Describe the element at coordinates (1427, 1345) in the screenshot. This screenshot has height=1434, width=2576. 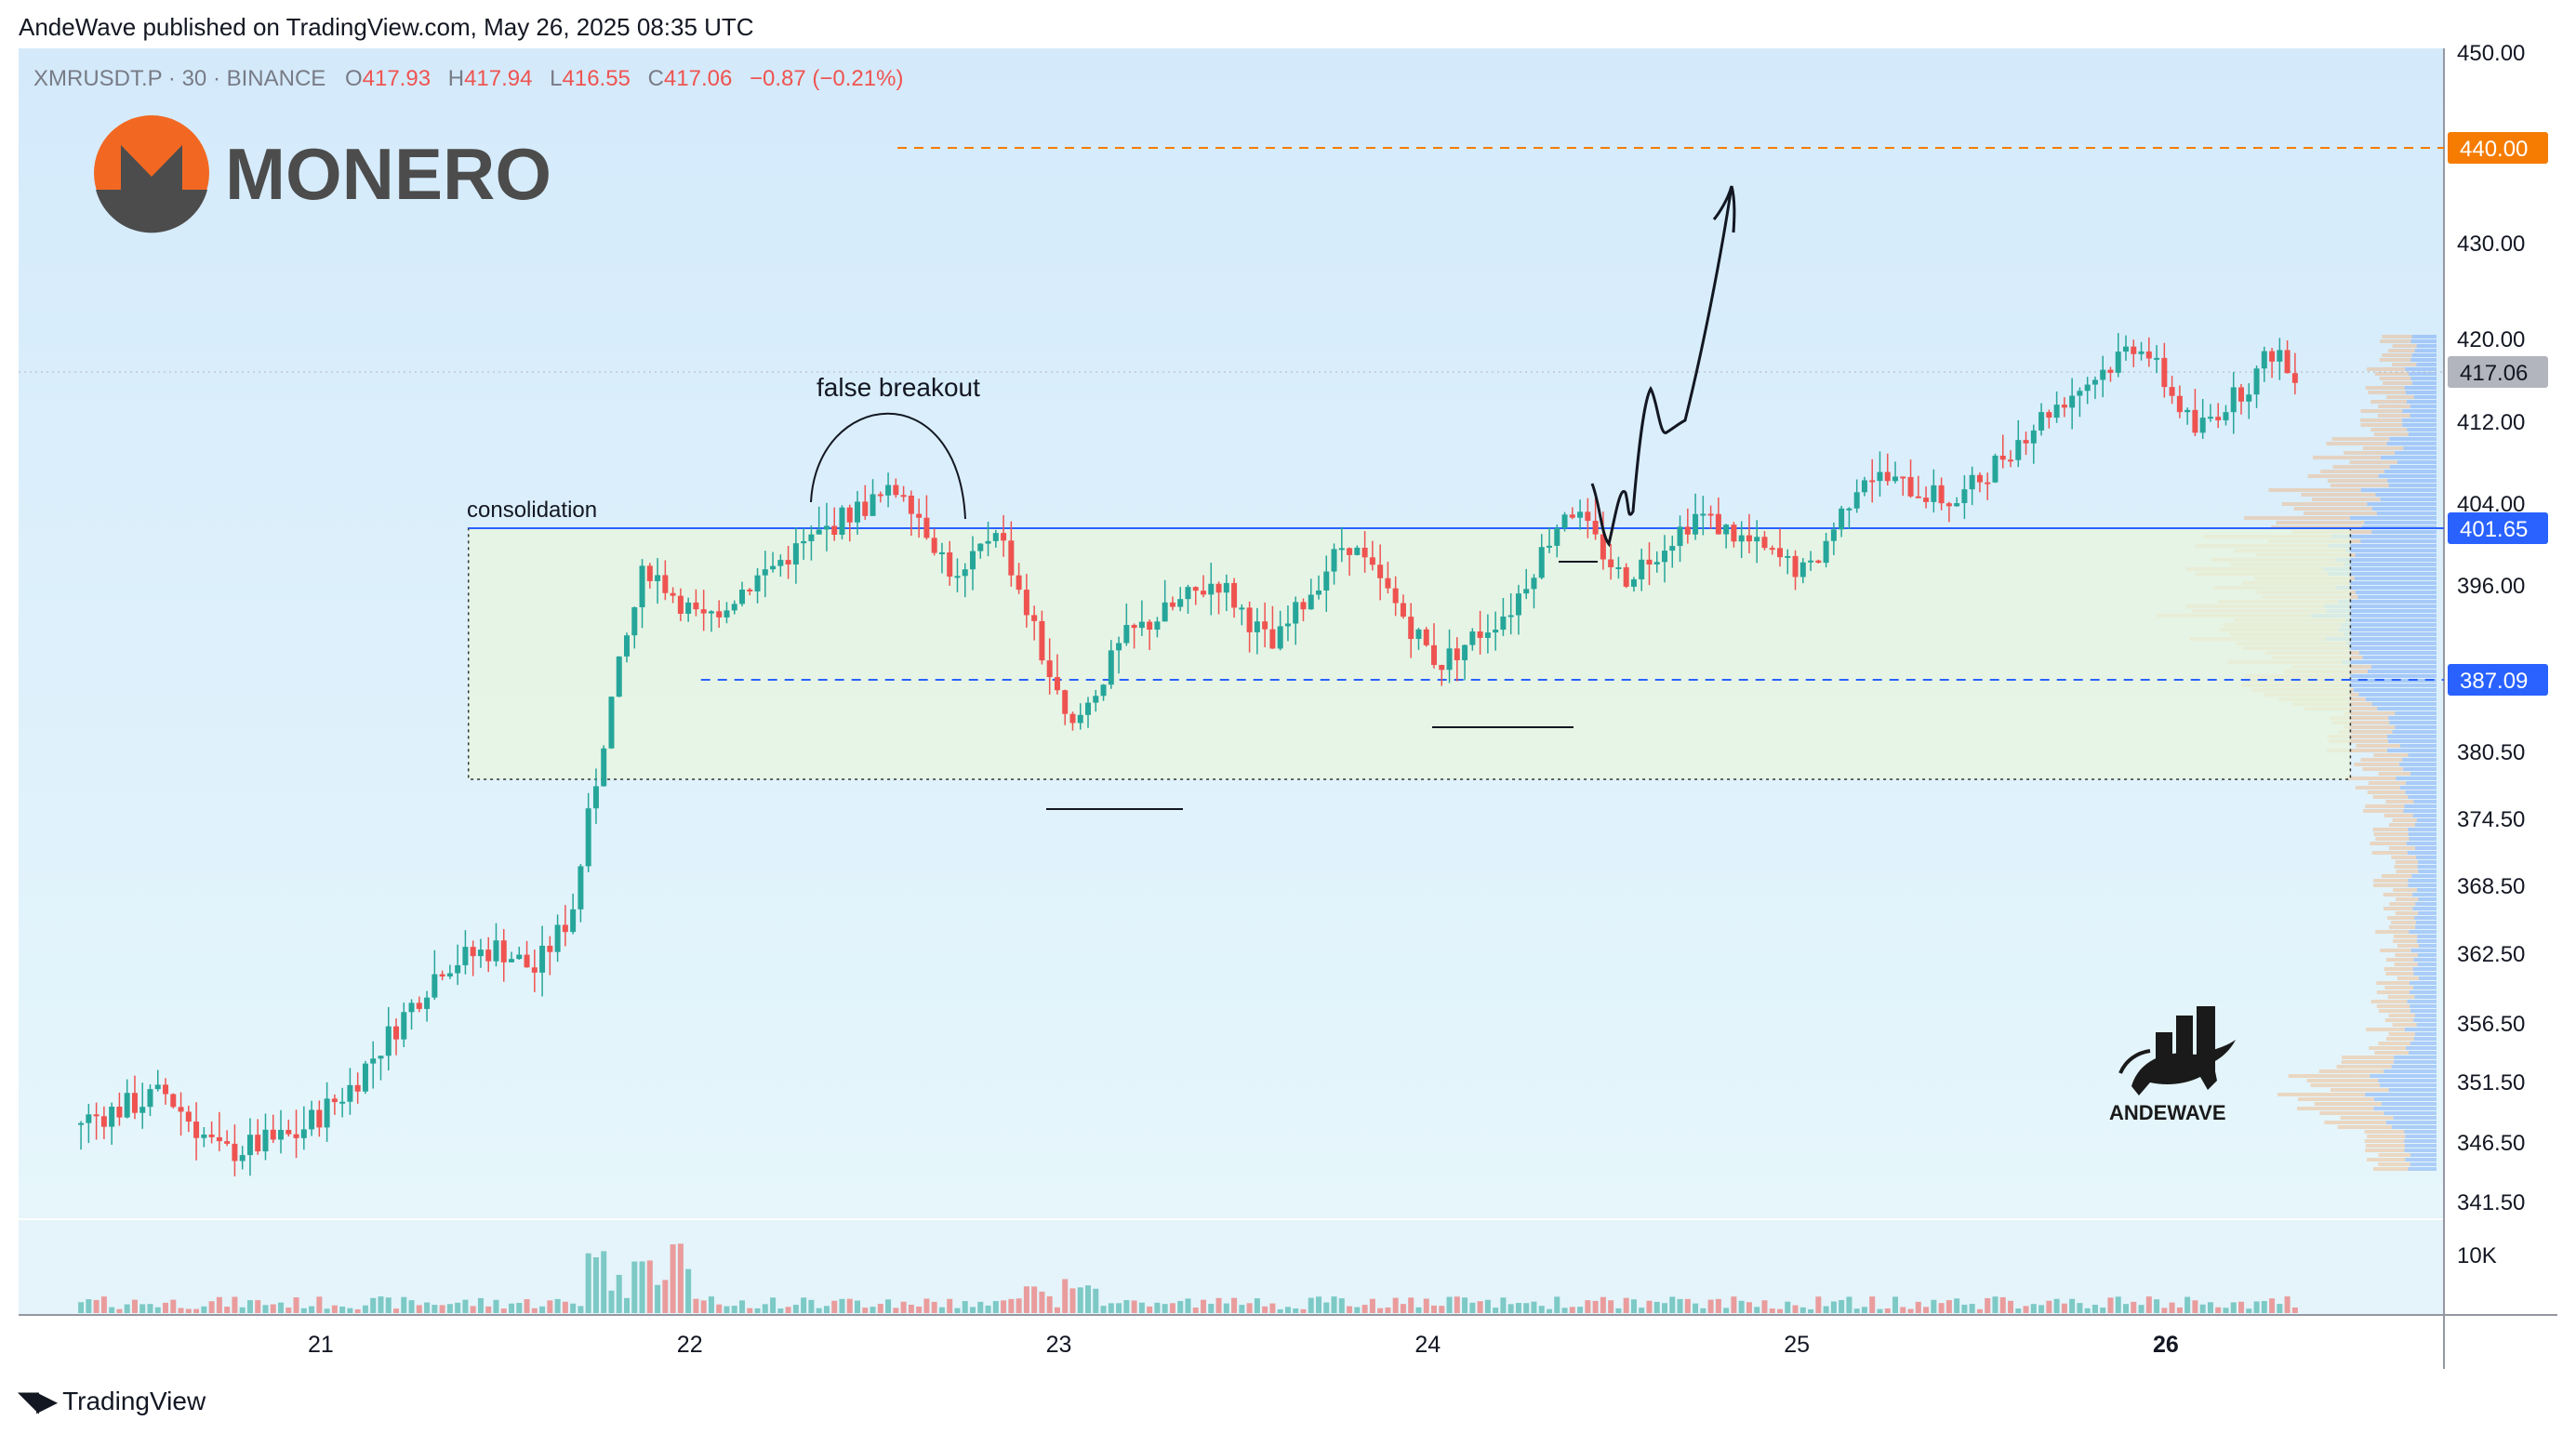
I see `x-tick-label: 24` at that location.